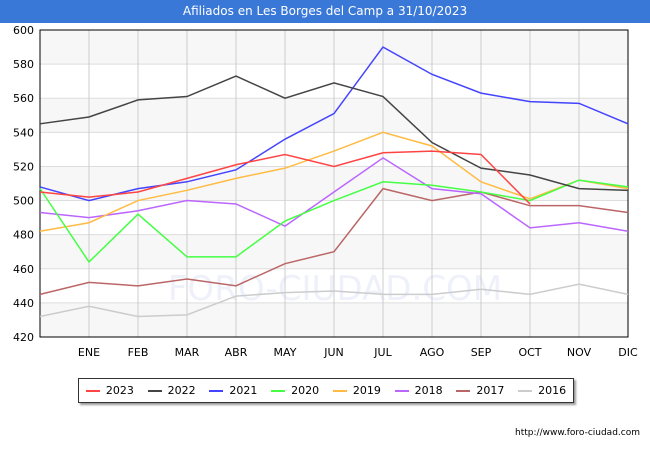 This screenshot has height=450, width=650. Describe the element at coordinates (285, 177) in the screenshot. I see `series-line-2023` at that location.